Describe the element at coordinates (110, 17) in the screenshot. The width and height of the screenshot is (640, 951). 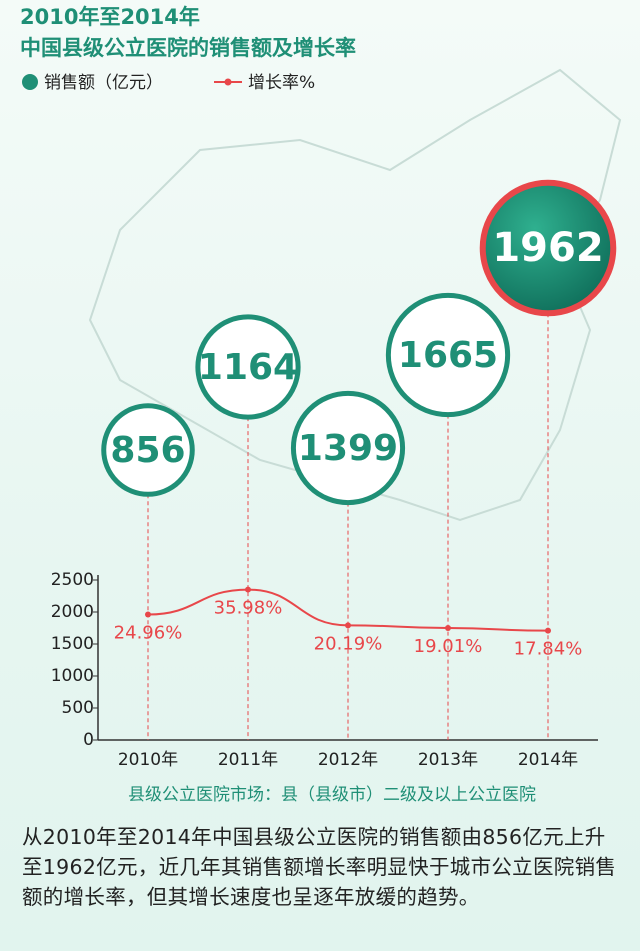
I see `chart-title: 2010年至2014年` at that location.